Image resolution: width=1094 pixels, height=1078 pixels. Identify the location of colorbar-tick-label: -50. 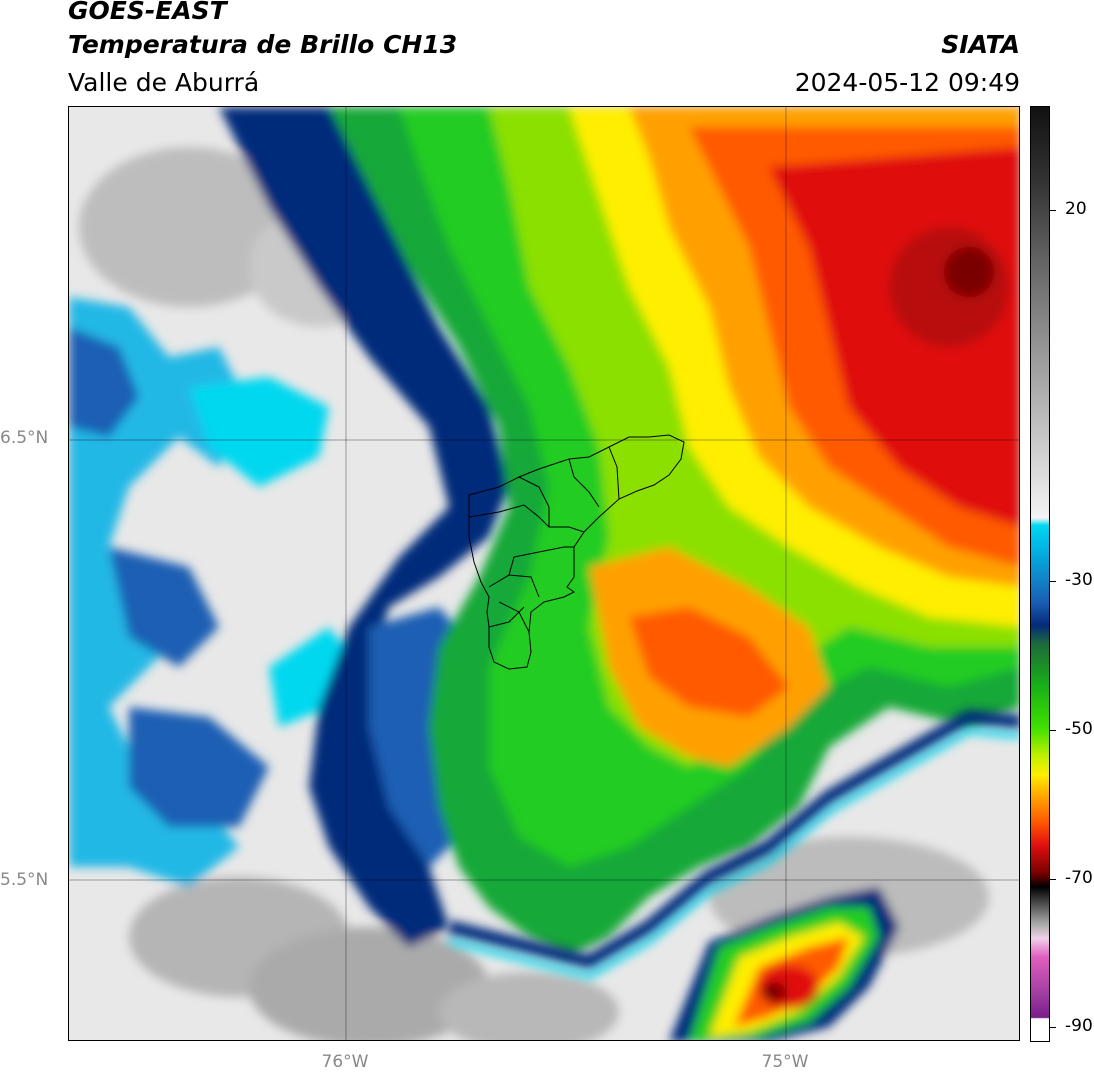
(1079, 729).